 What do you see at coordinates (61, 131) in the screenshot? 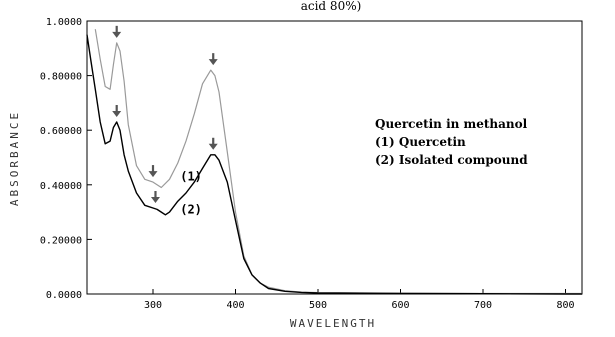
I see `y-tick-label: 0.60000` at bounding box center [61, 131].